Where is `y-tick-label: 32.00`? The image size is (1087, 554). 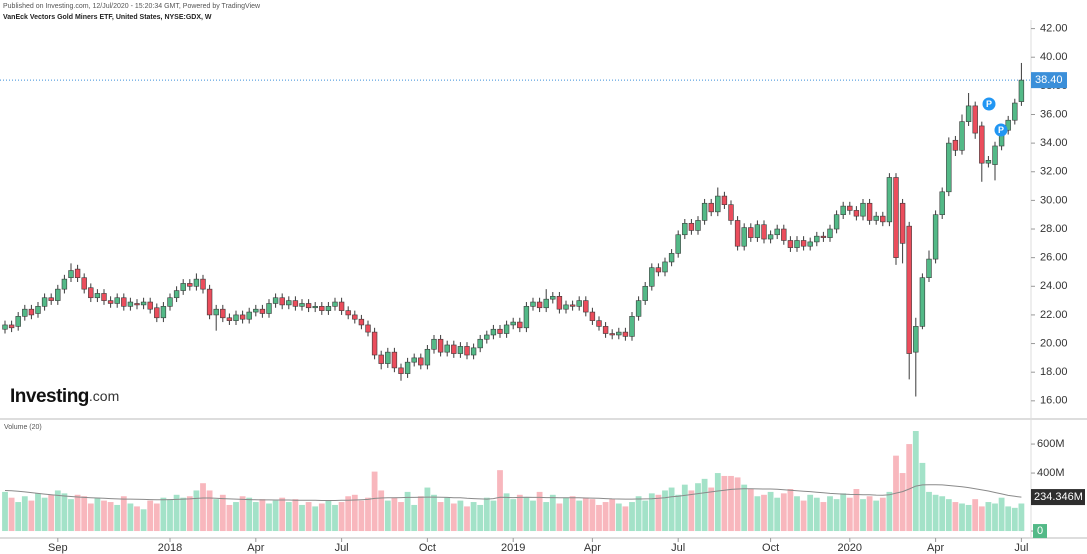
y-tick-label: 32.00 is located at coordinates (1054, 172).